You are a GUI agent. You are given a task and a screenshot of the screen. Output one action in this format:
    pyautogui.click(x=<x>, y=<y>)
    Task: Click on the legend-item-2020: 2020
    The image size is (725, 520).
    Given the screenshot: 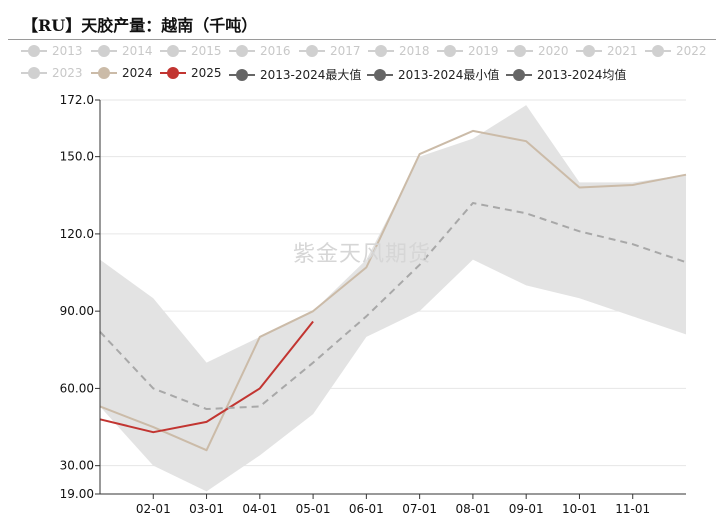 What is the action you would take?
    pyautogui.click(x=538, y=51)
    